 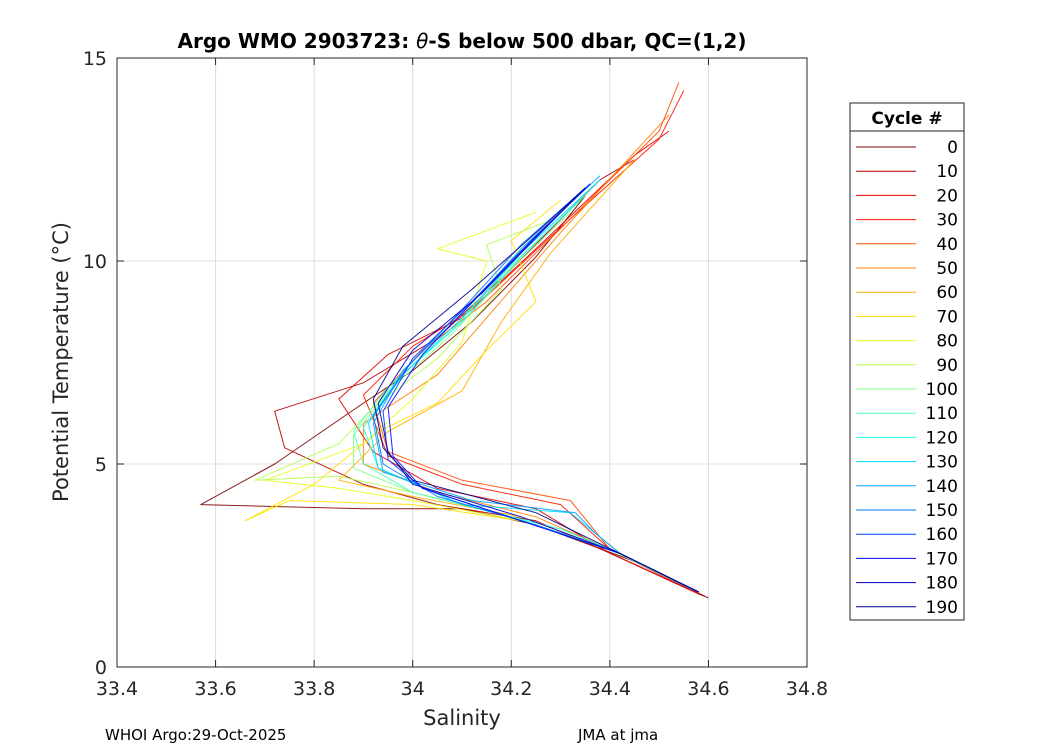 What do you see at coordinates (101, 465) in the screenshot?
I see `y-tick-label: 5` at bounding box center [101, 465].